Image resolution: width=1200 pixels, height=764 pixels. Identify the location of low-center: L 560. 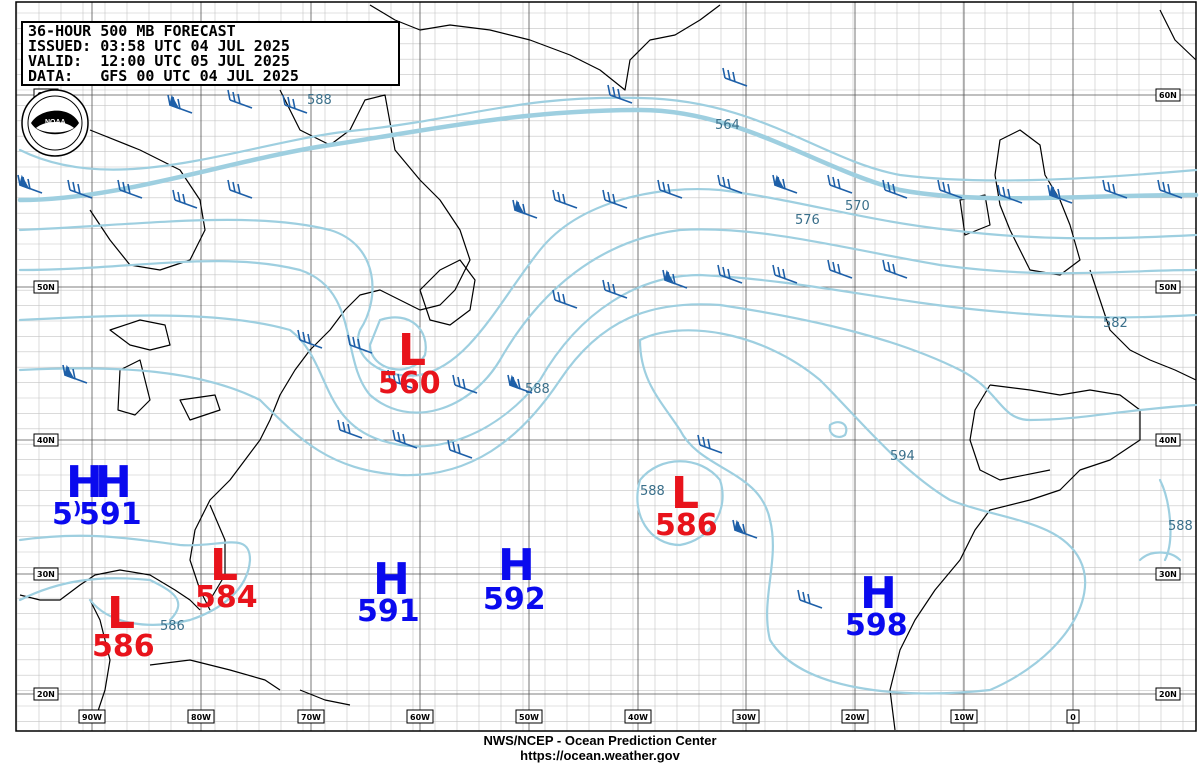
(409, 363).